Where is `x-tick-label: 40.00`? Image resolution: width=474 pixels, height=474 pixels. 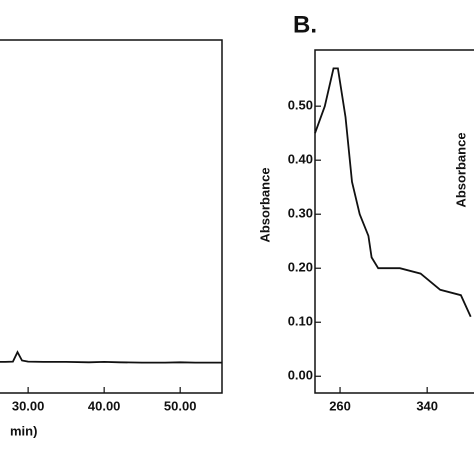 x-tick-label: 40.00 is located at coordinates (104, 405).